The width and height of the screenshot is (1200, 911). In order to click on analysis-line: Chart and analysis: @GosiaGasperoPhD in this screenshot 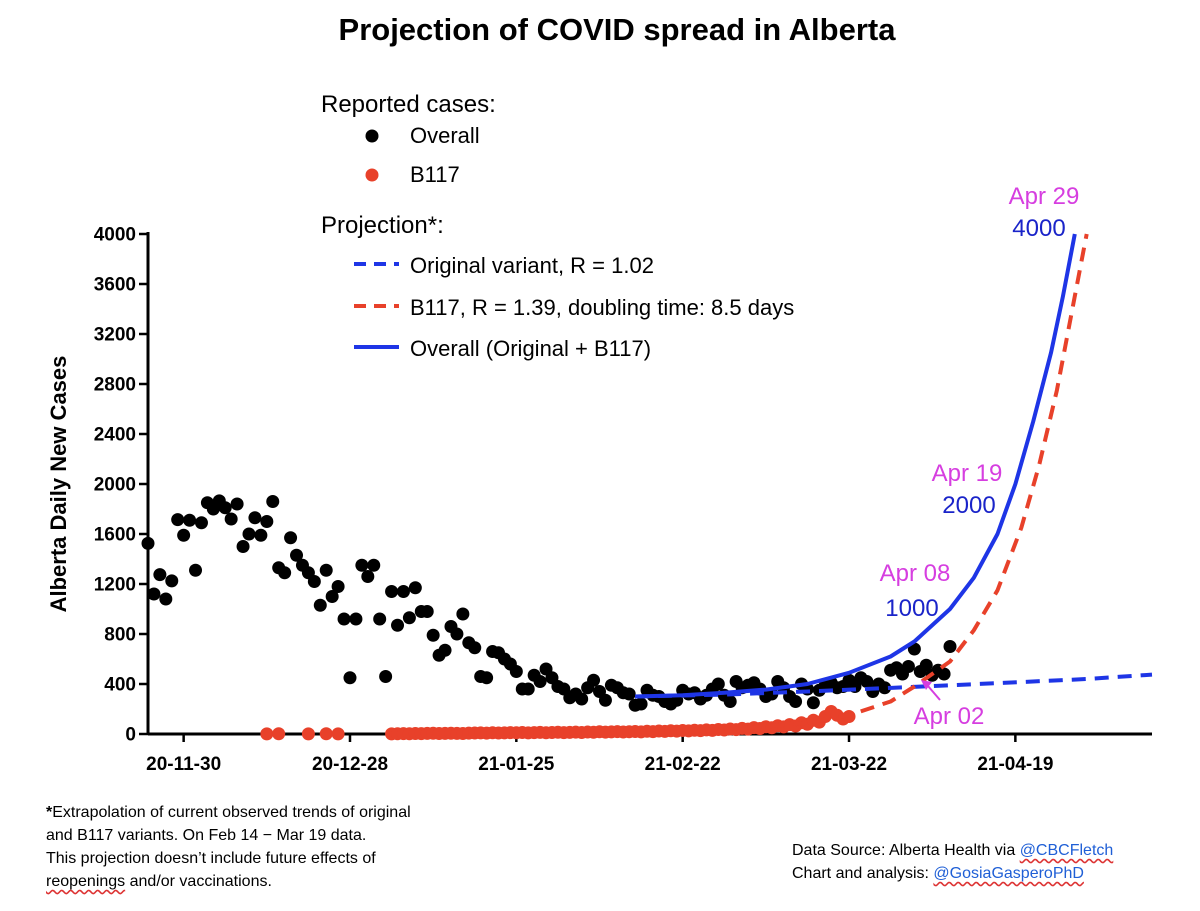, I will do `click(952, 873)`.